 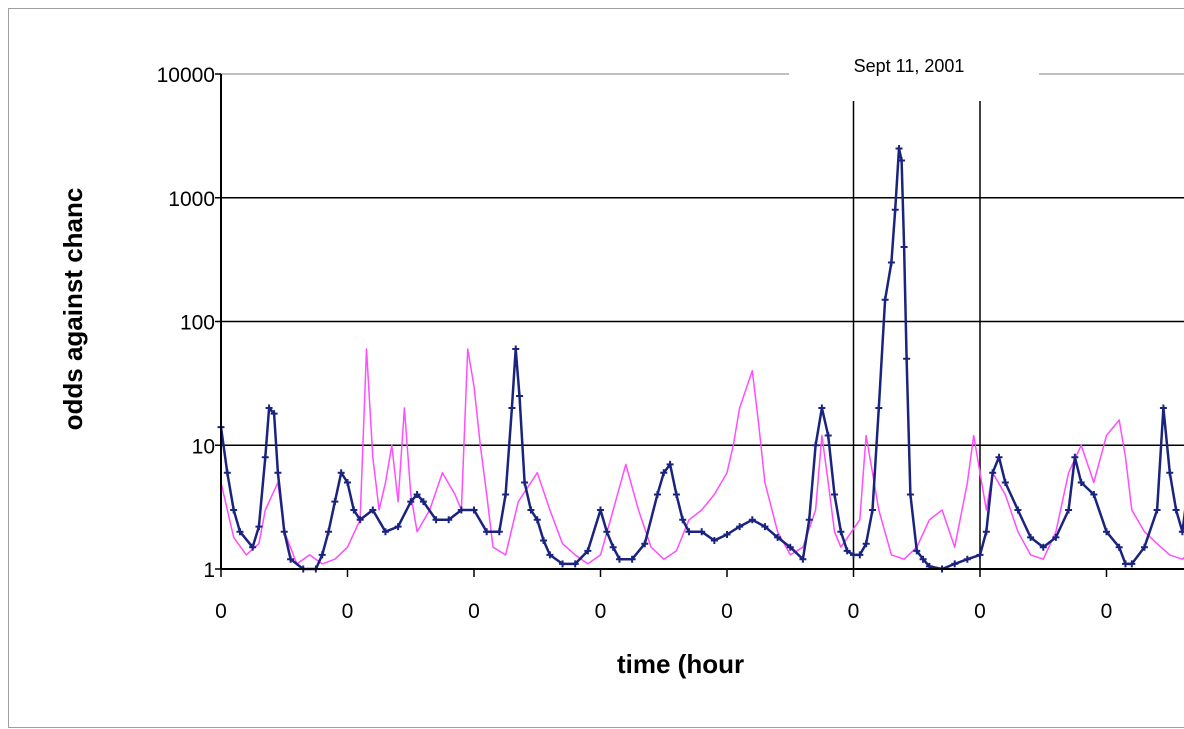 What do you see at coordinates (909, 66) in the screenshot?
I see `event-annotation: Sept 11, 2001` at bounding box center [909, 66].